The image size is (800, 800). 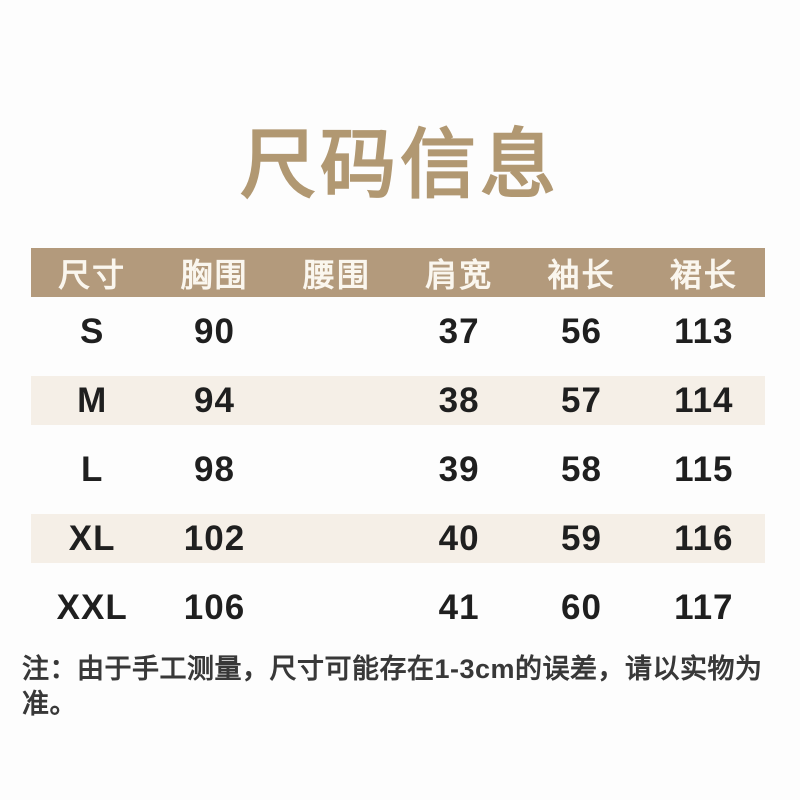 I want to click on table-row: XXL 106 41 60 117, so click(x=398, y=607).